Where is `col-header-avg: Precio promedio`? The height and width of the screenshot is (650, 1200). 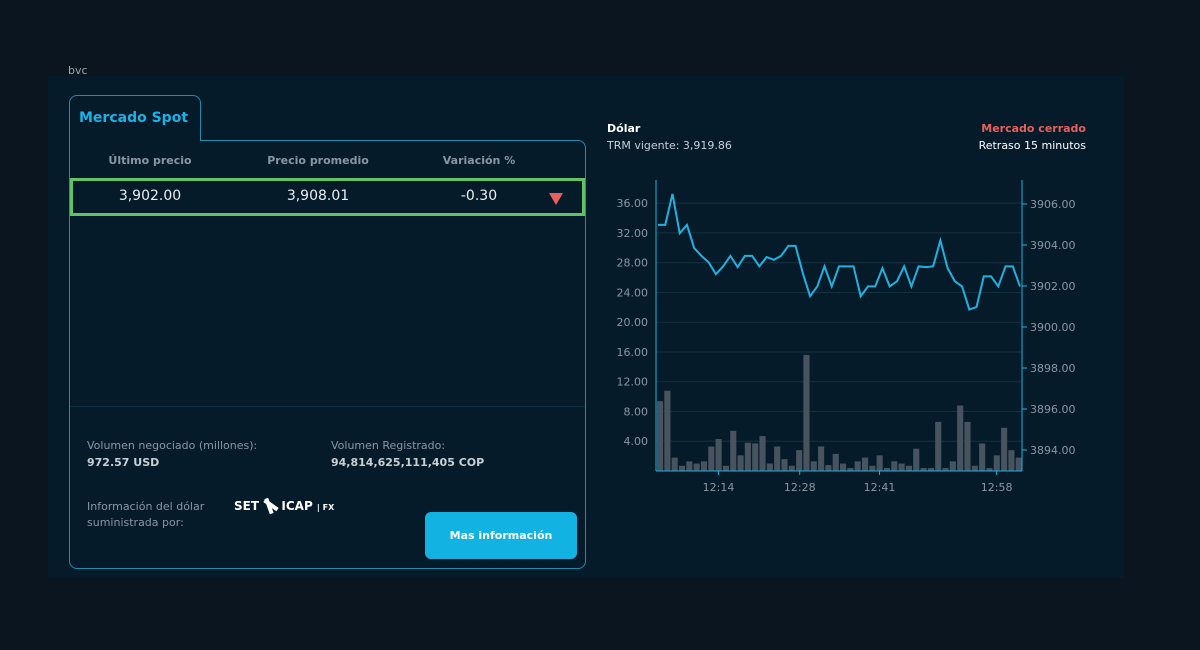 col-header-avg: Precio promedio is located at coordinates (318, 160).